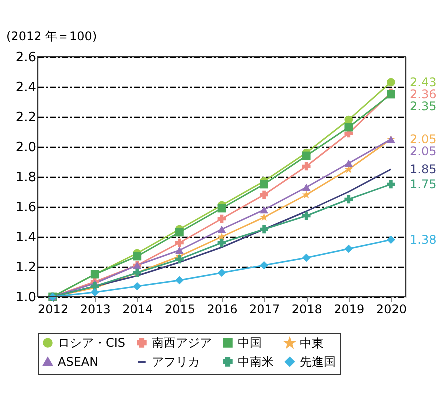 This screenshot has height=407, width=448. Describe the element at coordinates (26, 178) in the screenshot. I see `y-tick-label: 1.8` at that location.